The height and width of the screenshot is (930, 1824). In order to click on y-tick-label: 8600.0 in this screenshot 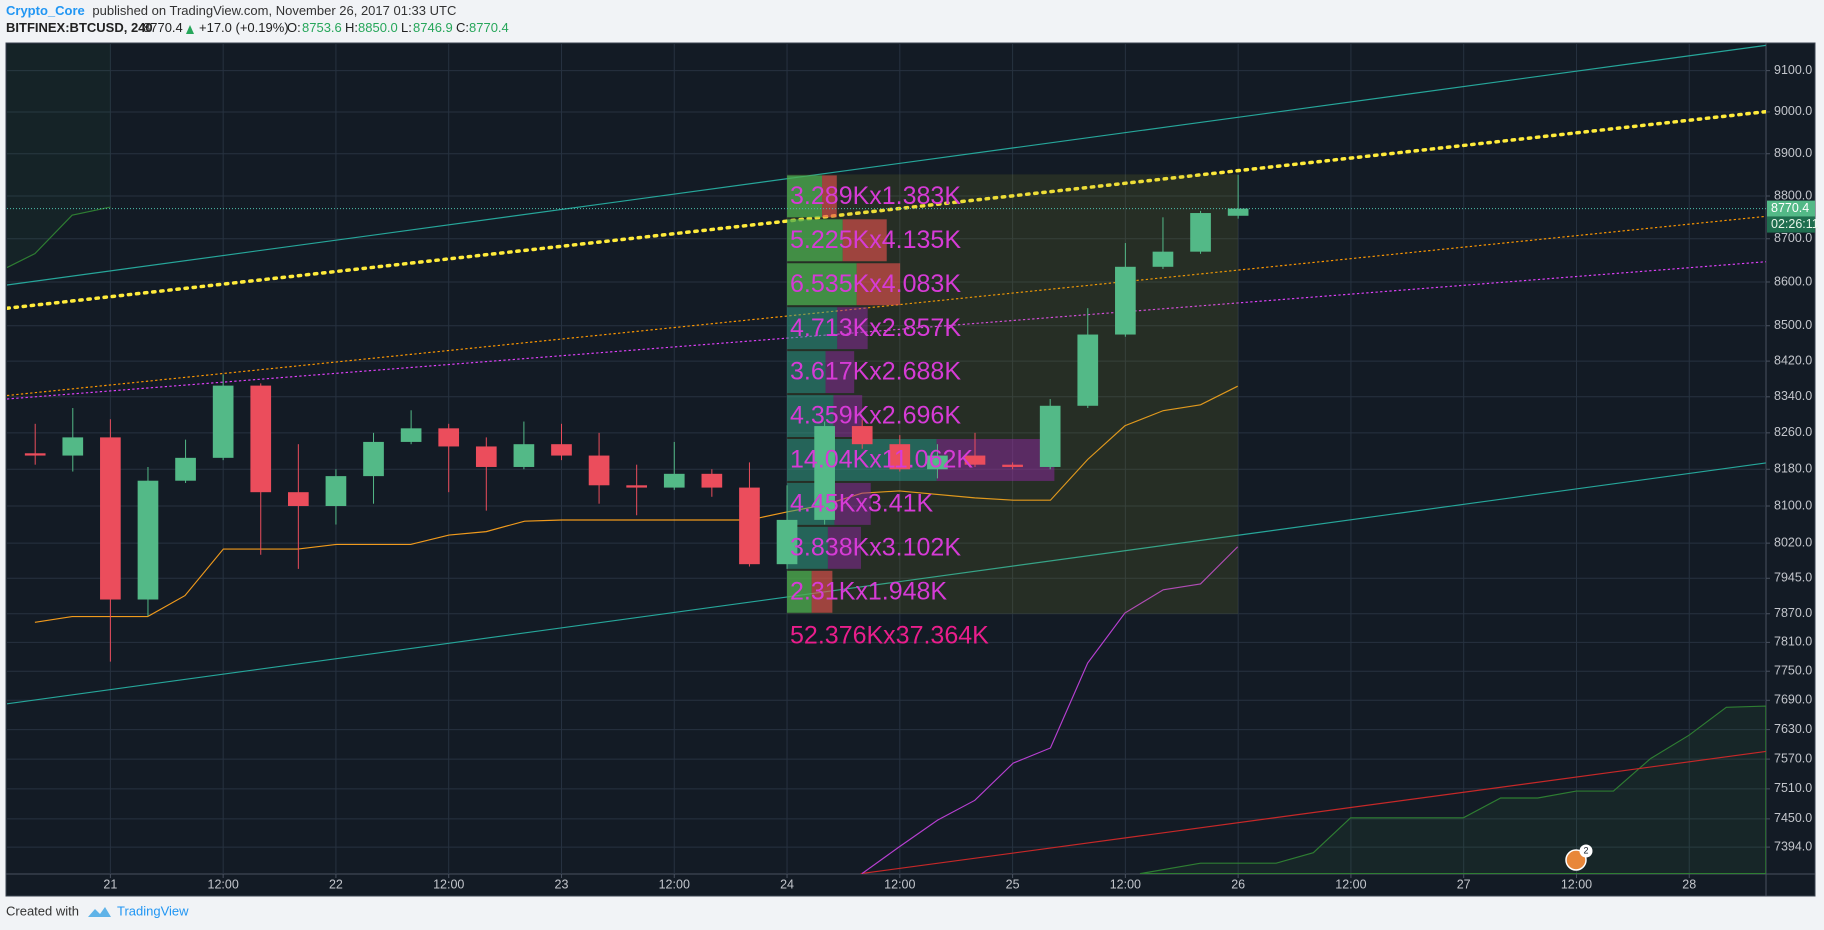, I will do `click(1793, 281)`.